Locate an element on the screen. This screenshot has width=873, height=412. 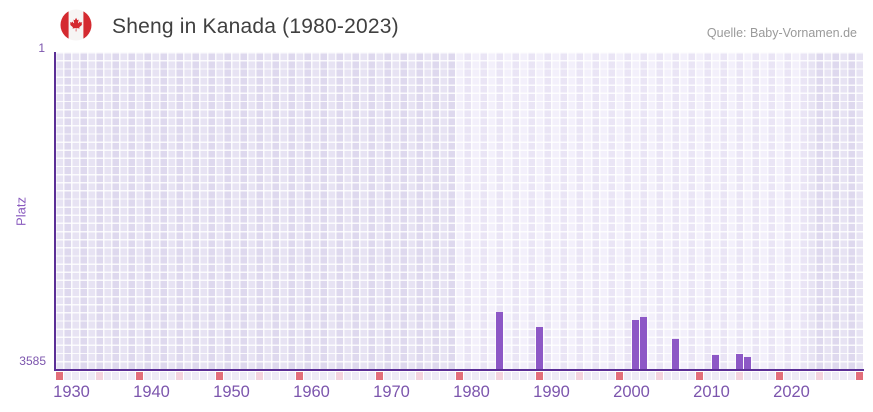
year-marker-1951 is located at coordinates (243, 376).